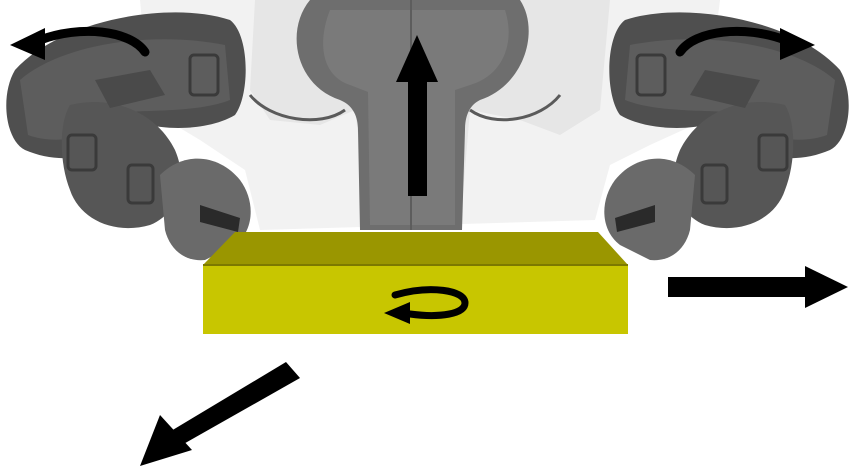  Describe the element at coordinates (220, 414) in the screenshot. I see `down-left-translation-arrow-icon` at that location.